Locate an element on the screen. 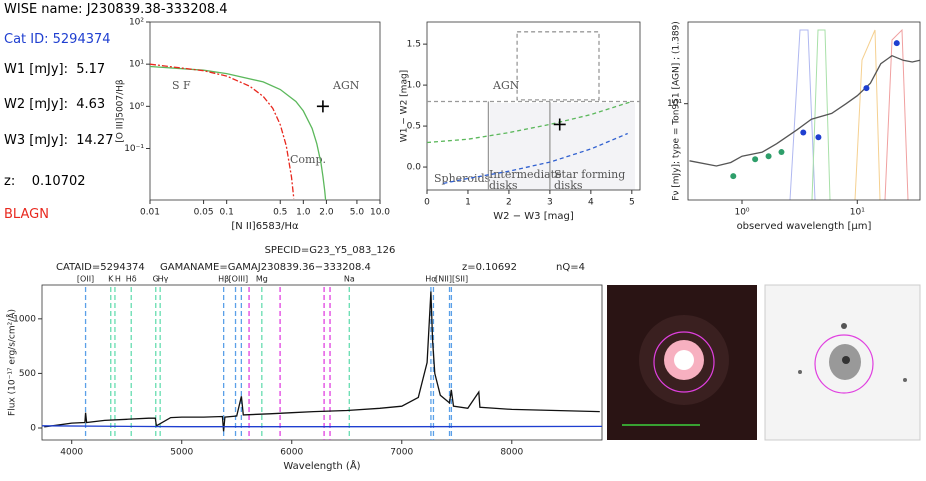 This screenshot has height=481, width=926. x-tick-label: 5 is located at coordinates (632, 203).